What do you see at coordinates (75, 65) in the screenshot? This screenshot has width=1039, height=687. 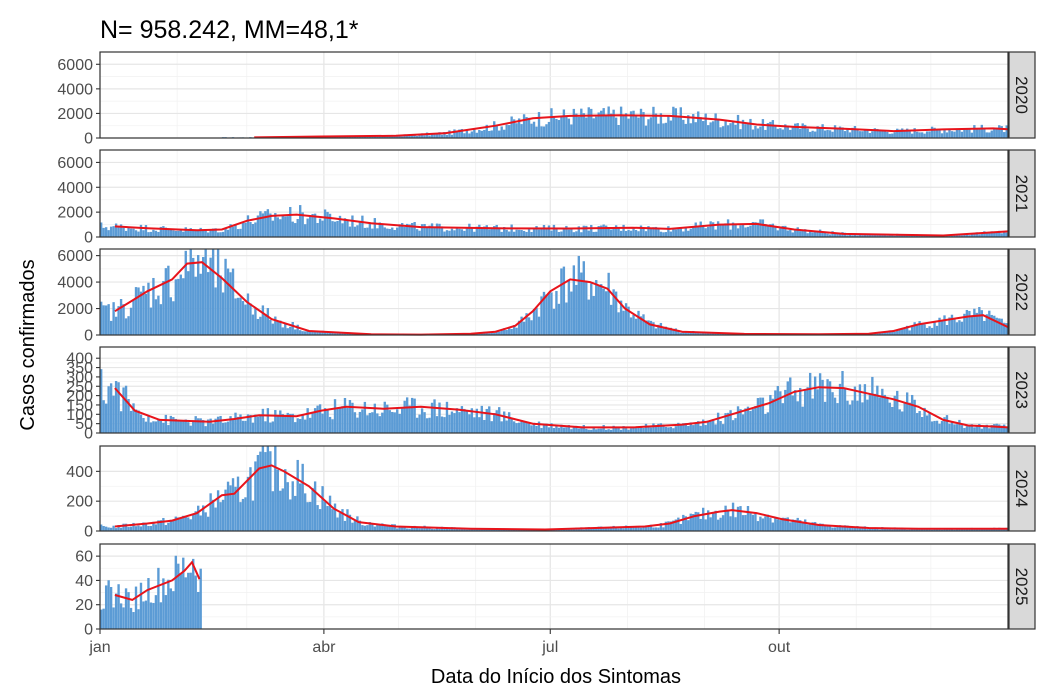 I see `y-tick-label: 6000` at bounding box center [75, 65].